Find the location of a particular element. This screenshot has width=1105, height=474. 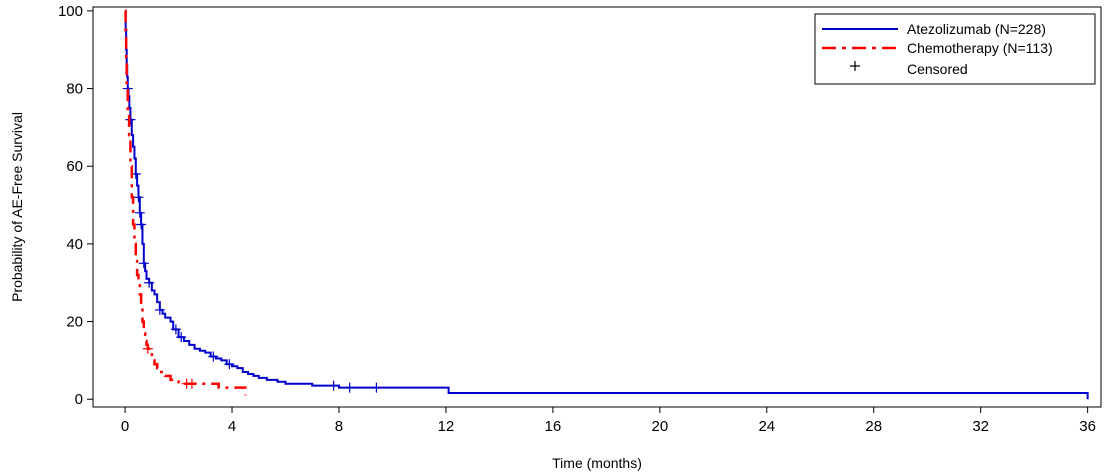

y-axis-label: Probability of AE-Free Survival is located at coordinates (17, 207).